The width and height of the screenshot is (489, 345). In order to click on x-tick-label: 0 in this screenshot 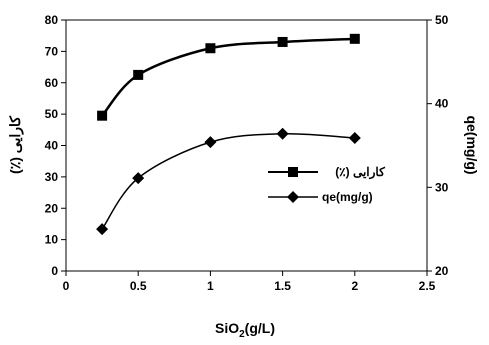, I will do `click(66, 286)`.